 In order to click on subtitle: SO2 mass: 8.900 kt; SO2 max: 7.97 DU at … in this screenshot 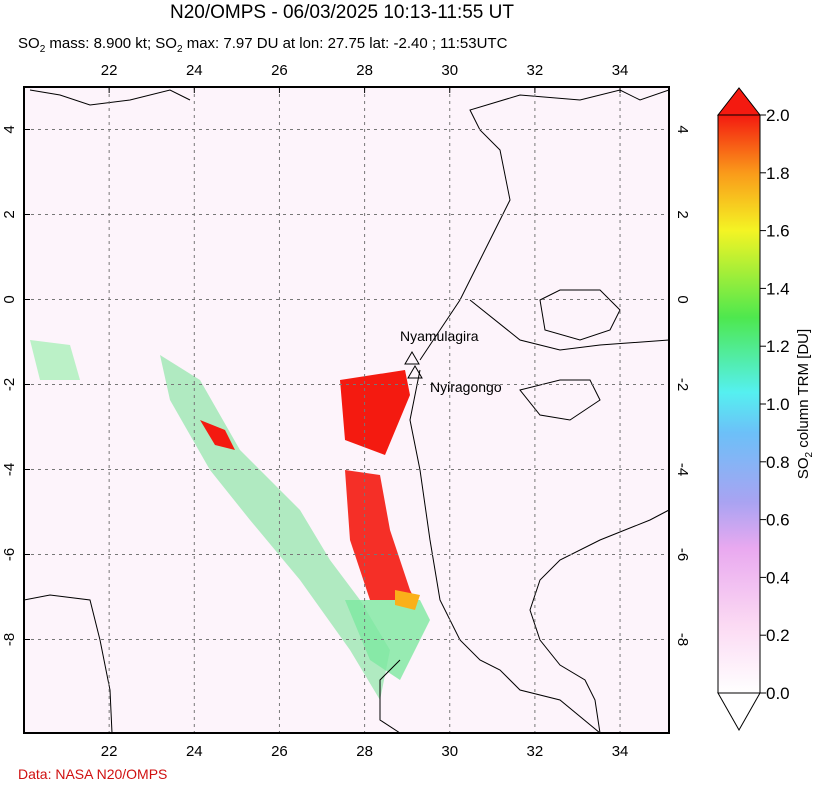, I will do `click(263, 45)`.